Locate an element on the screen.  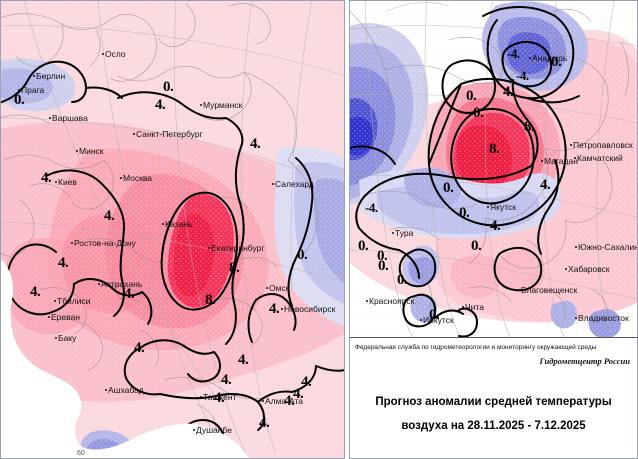
contour-value-label: 8. is located at coordinates (210, 300).